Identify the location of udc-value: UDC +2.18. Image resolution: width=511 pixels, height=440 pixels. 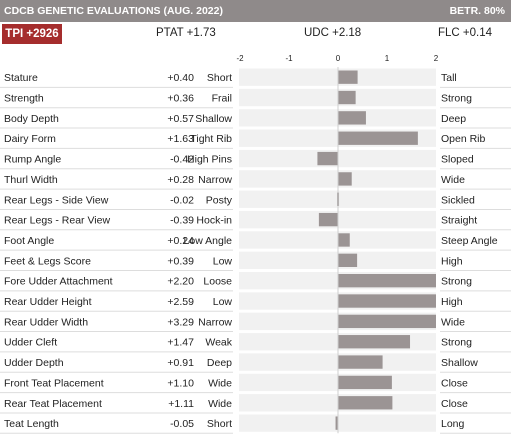
(333, 33).